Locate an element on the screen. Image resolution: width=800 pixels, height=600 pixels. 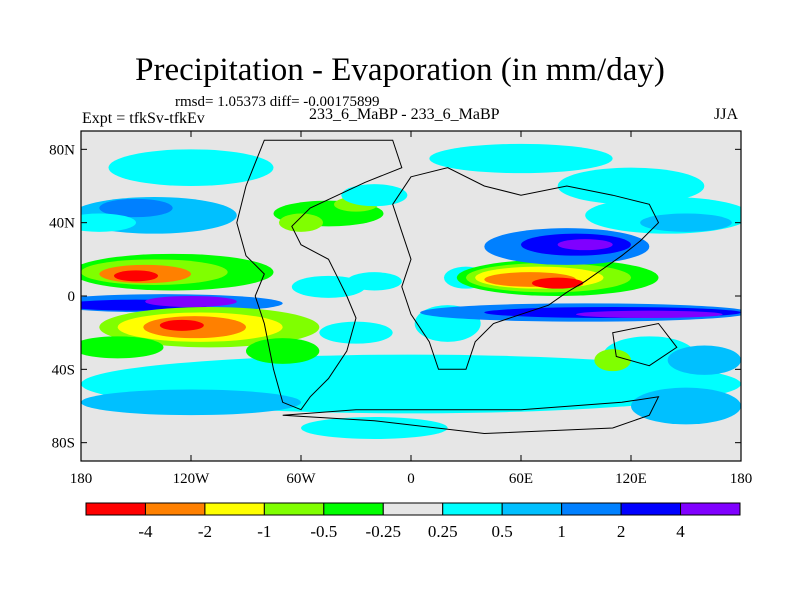
x-tick-label: 0 is located at coordinates (411, 479).